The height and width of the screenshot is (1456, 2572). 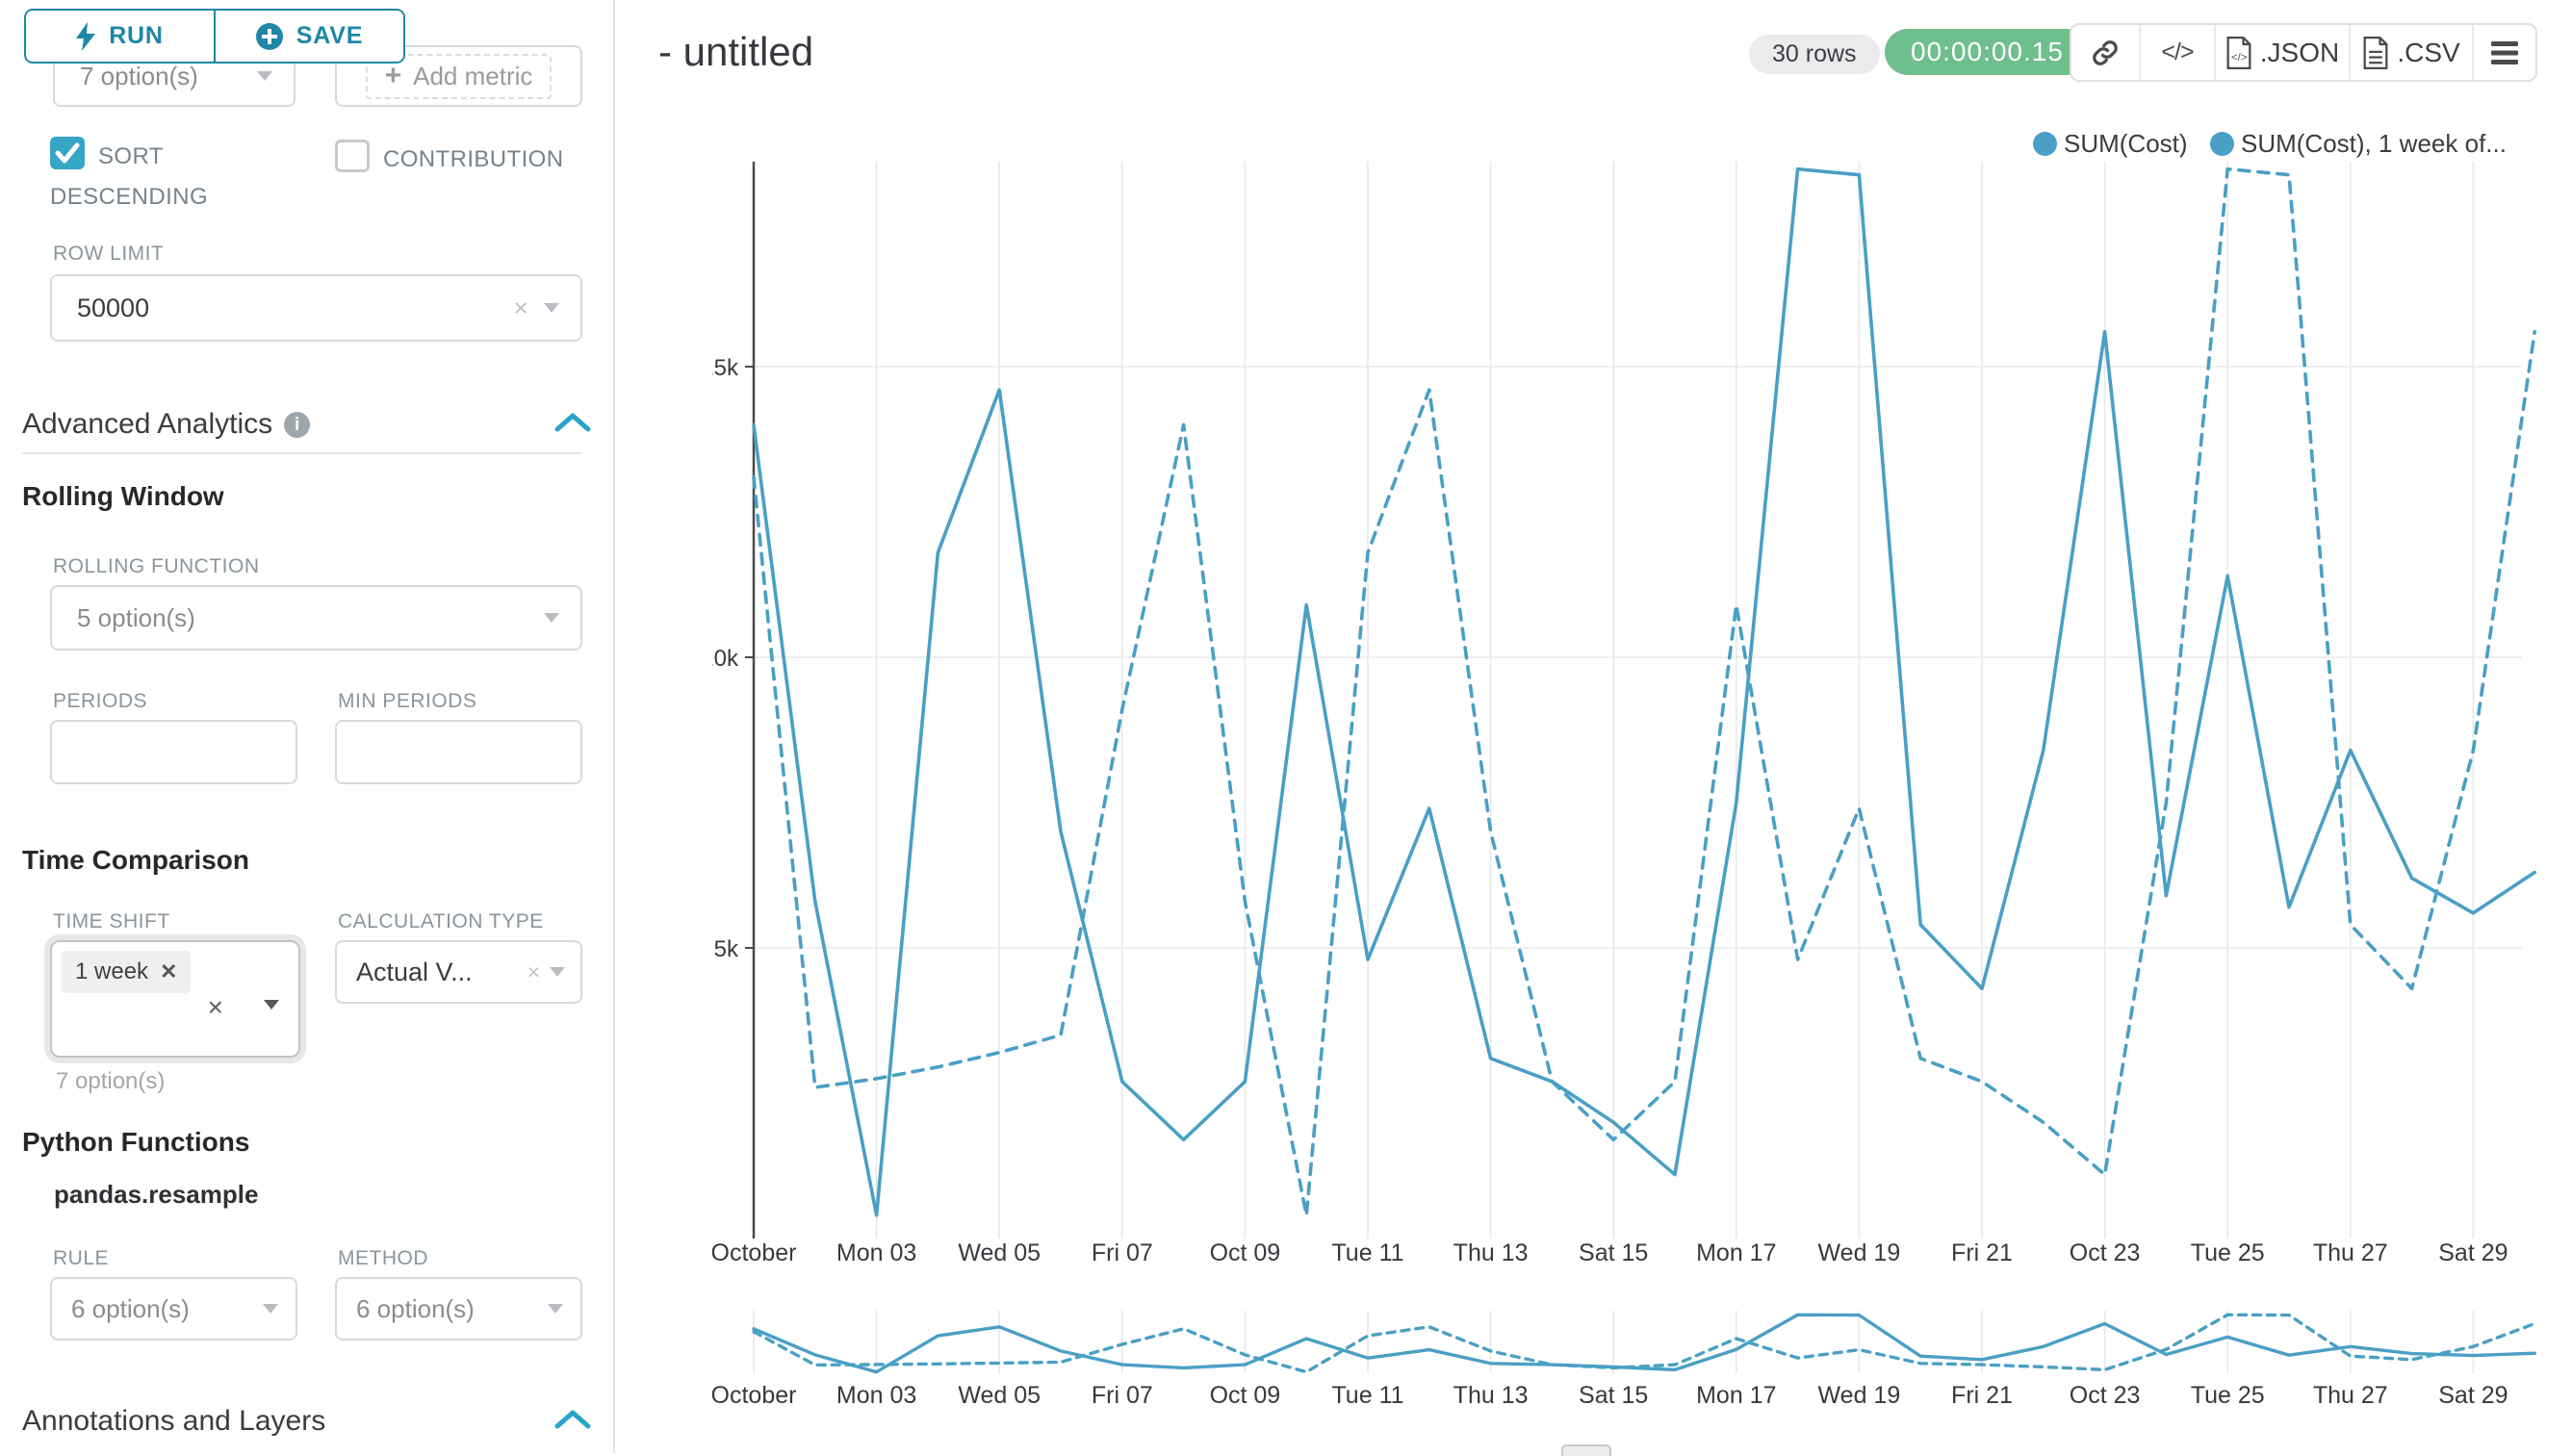 What do you see at coordinates (2126, 144) in the screenshot?
I see `legend-label: SUM(Cost)` at bounding box center [2126, 144].